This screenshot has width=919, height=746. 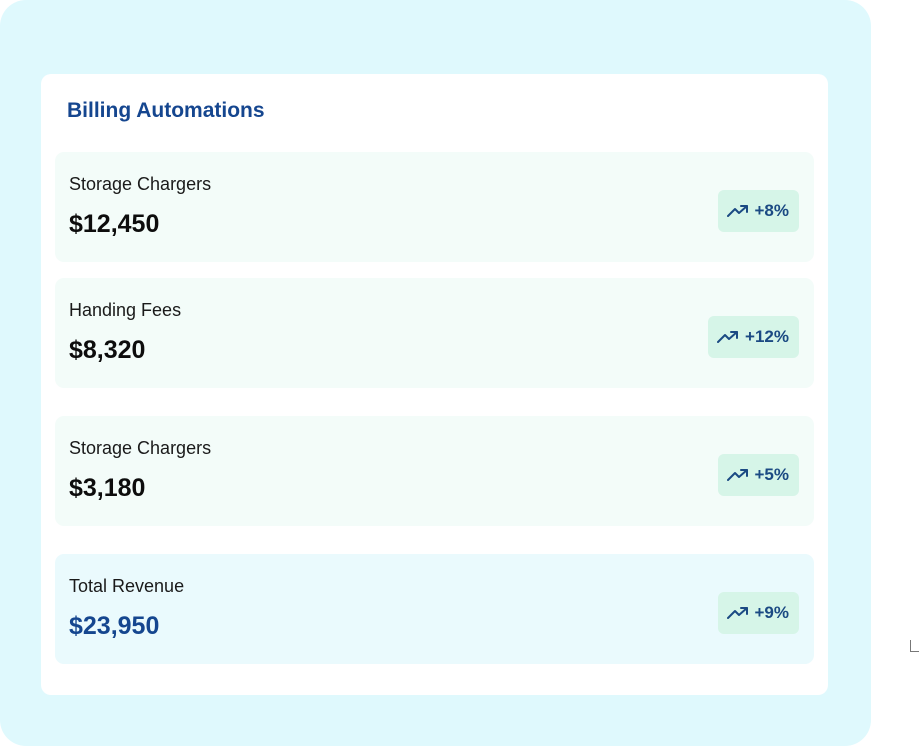 I want to click on trend-badge: +12%, so click(x=753, y=337).